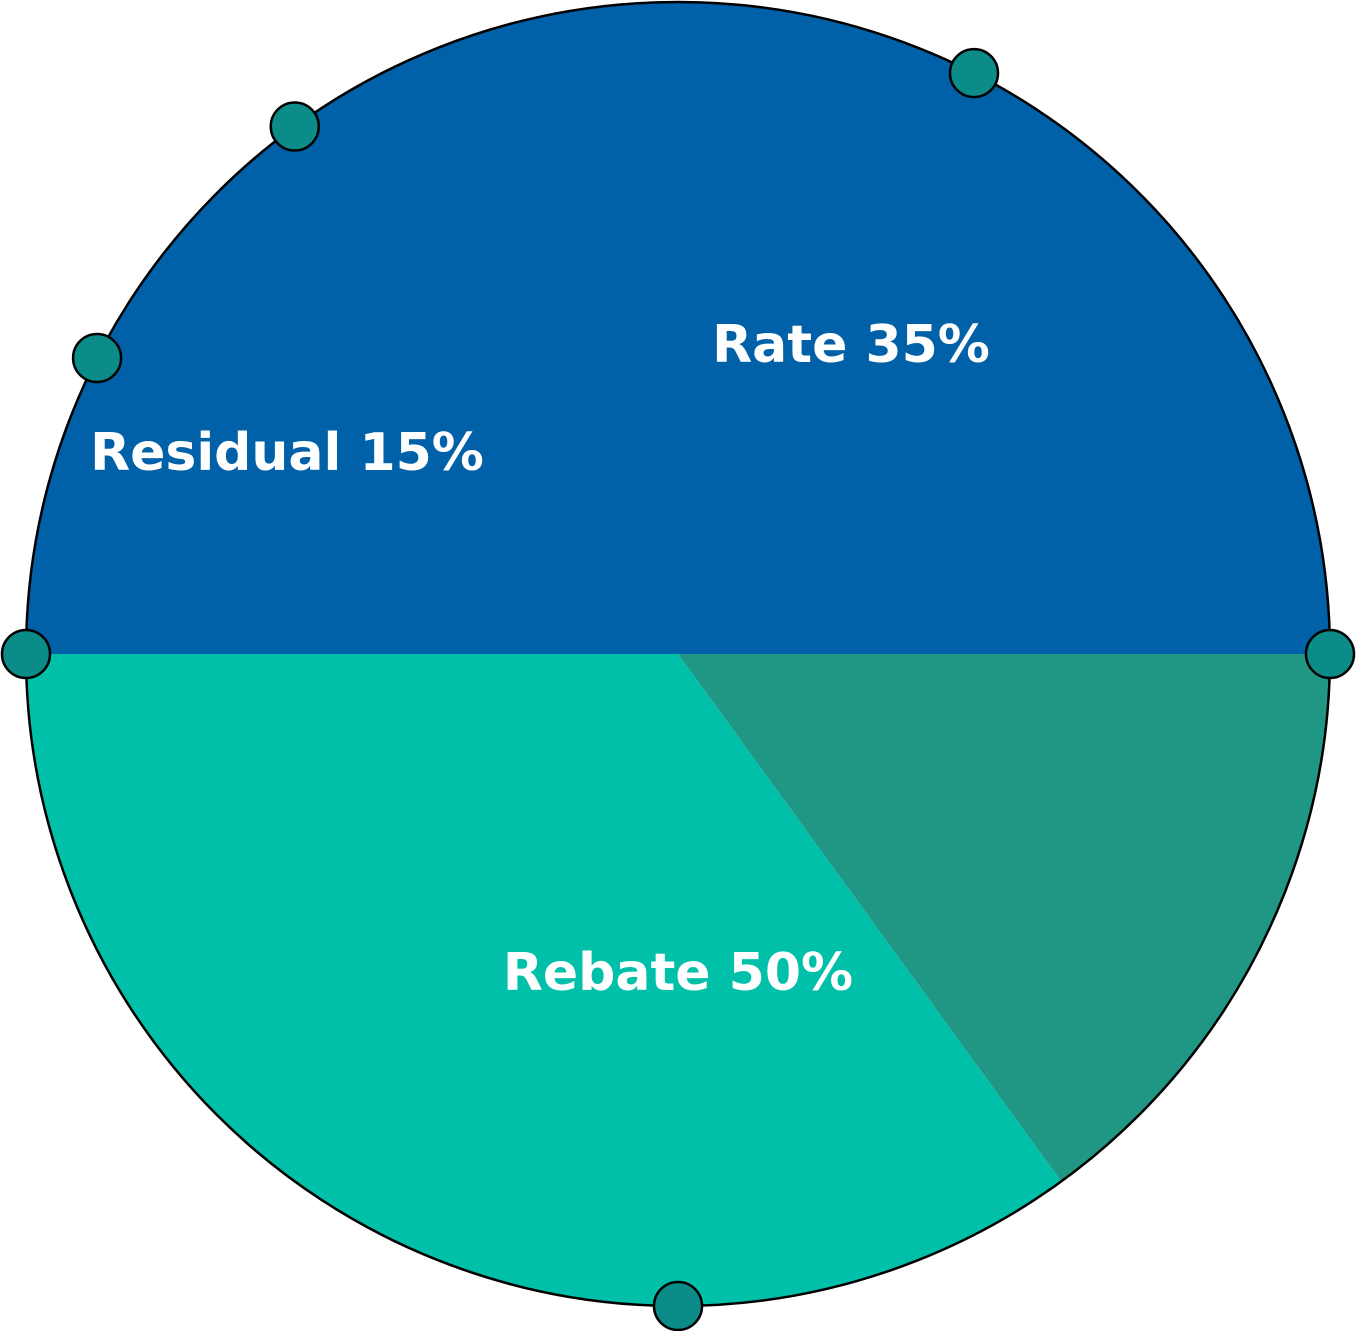 This screenshot has height=1331, width=1356. What do you see at coordinates (287, 453) in the screenshot?
I see `data-label-residual: Residual 15%` at bounding box center [287, 453].